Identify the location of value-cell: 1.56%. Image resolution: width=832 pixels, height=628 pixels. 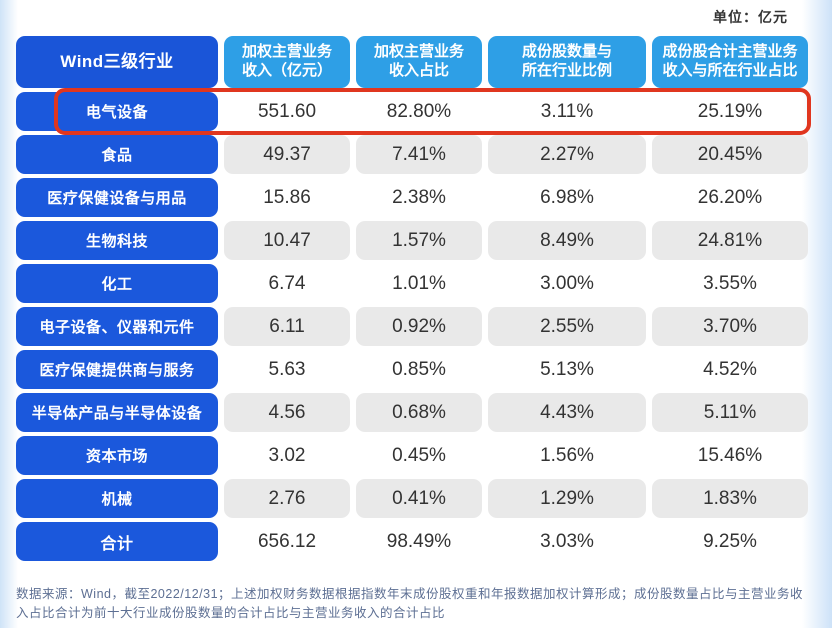
(567, 455).